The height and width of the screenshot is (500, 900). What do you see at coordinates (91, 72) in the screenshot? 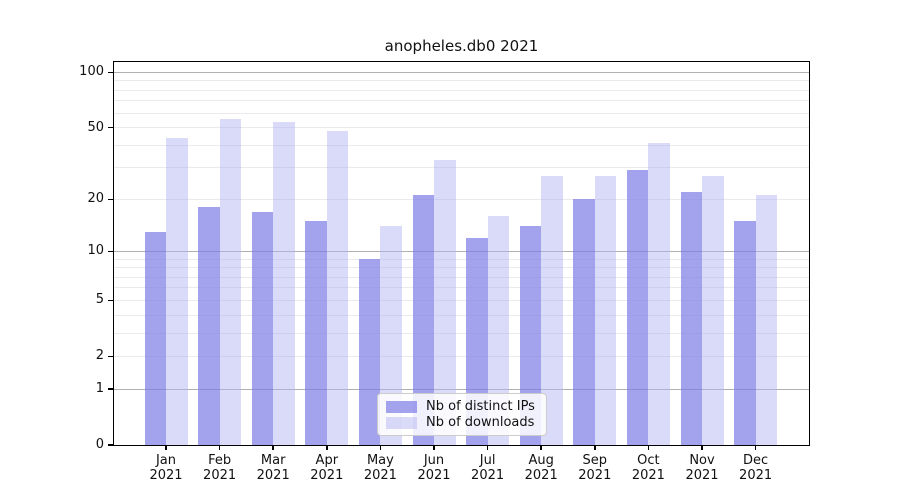
I see `y-axis-tick-label: 100` at bounding box center [91, 72].